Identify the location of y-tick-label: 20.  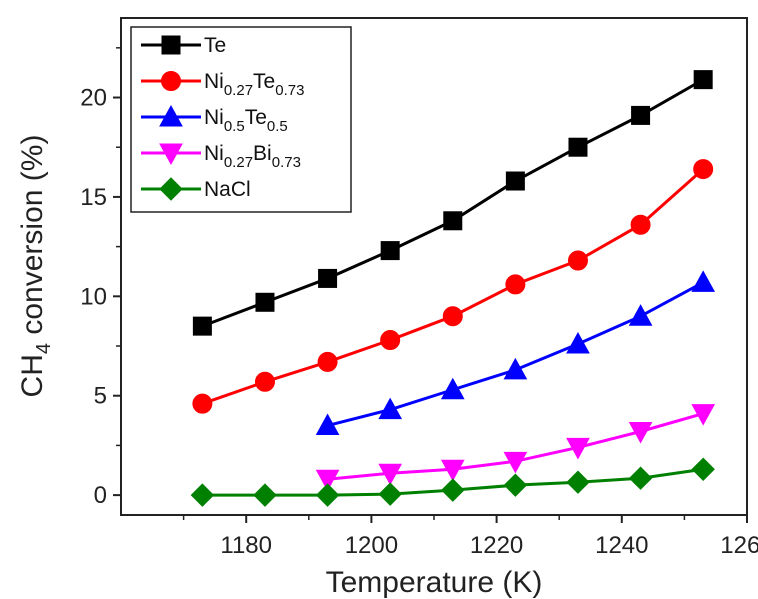
(93, 98).